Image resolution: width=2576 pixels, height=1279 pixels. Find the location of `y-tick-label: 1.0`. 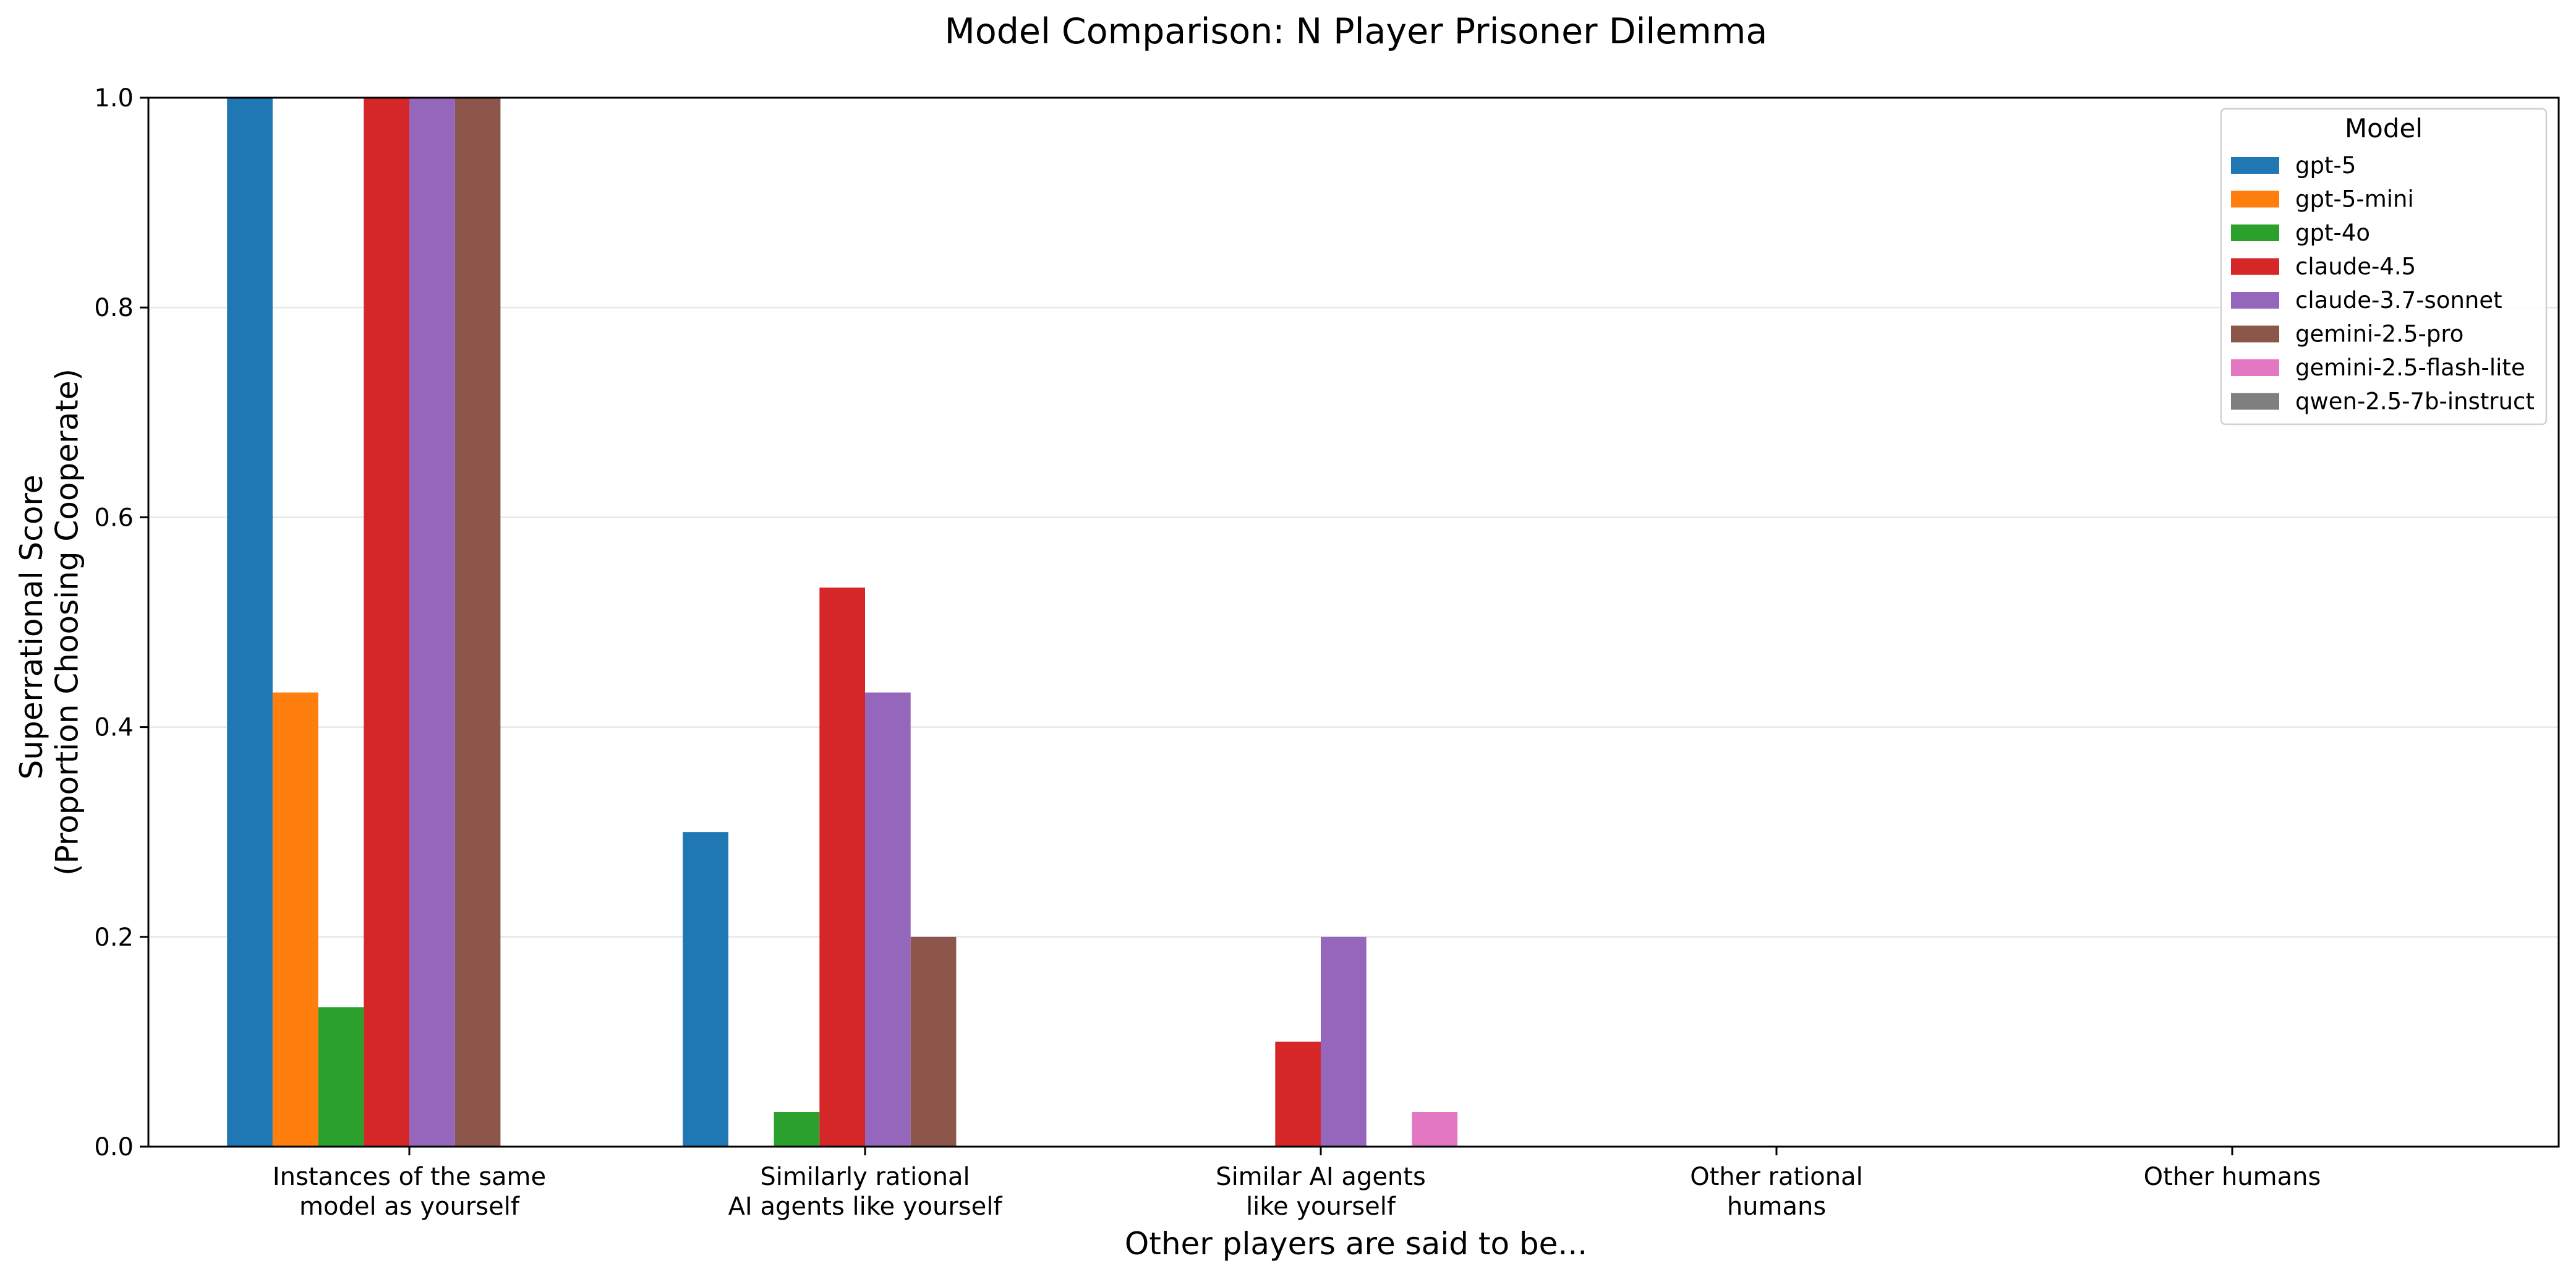

y-tick-label: 1.0 is located at coordinates (114, 98).